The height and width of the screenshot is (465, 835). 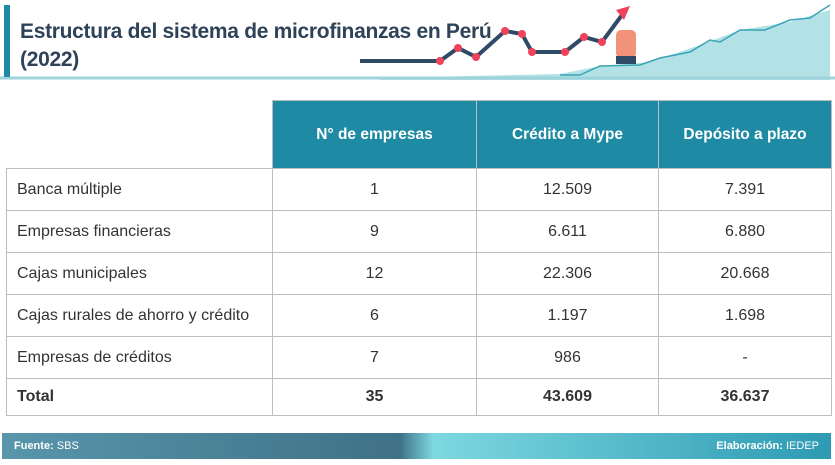 What do you see at coordinates (749, 446) in the screenshot?
I see `credit-label: Elaboración:` at bounding box center [749, 446].